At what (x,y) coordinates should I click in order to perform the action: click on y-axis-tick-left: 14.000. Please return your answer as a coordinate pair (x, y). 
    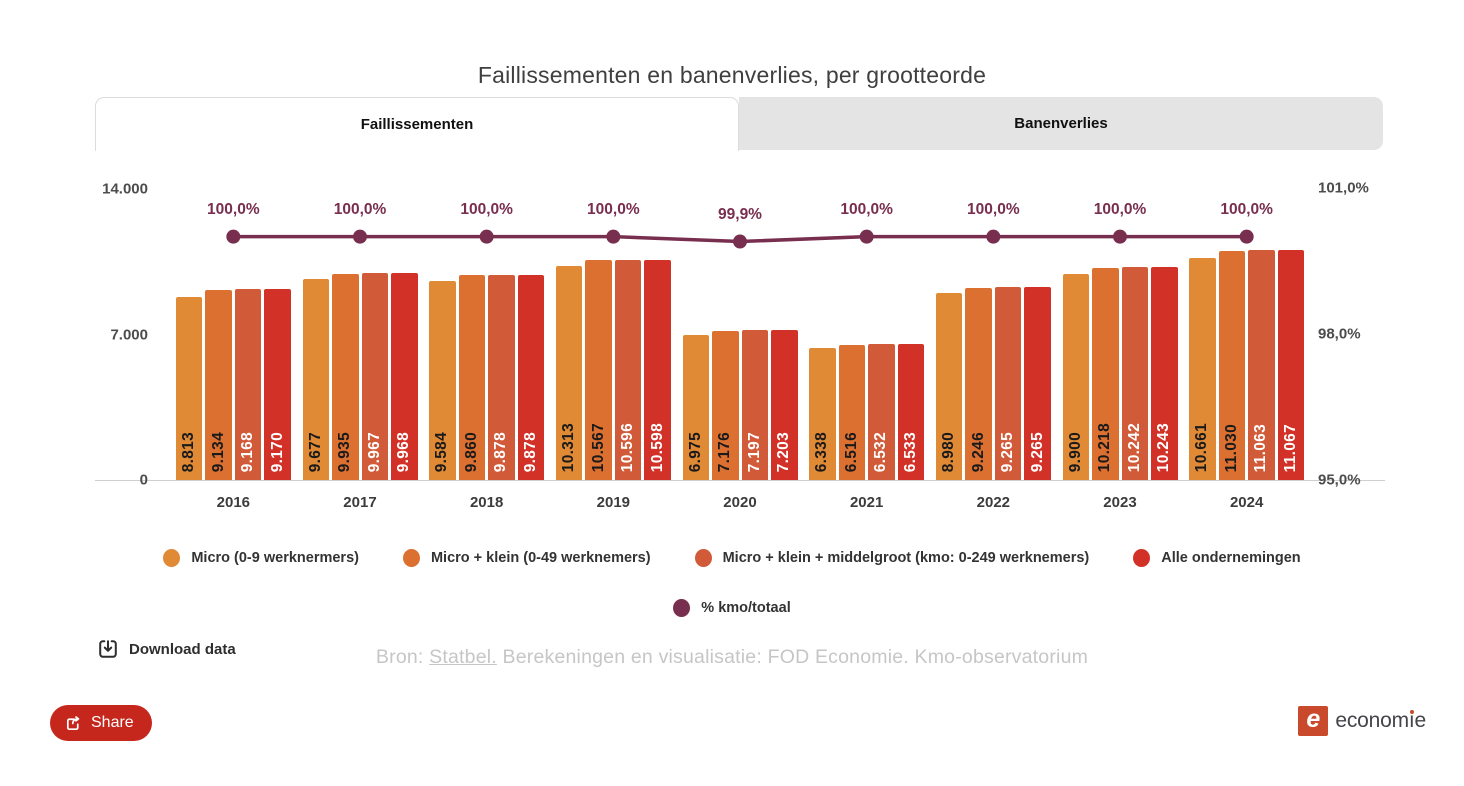
    Looking at the image, I should click on (125, 189).